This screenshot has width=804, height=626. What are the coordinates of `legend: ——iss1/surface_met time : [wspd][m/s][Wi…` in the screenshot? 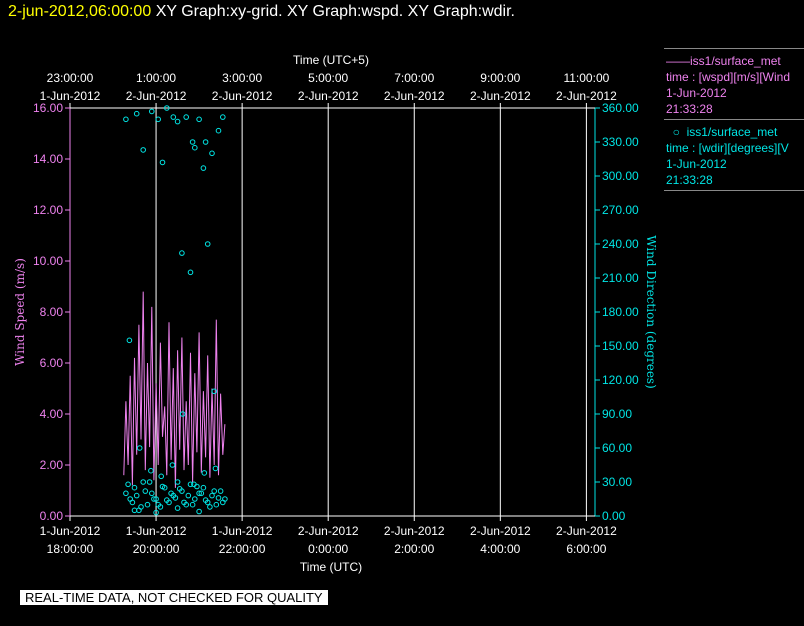 It's located at (734, 120).